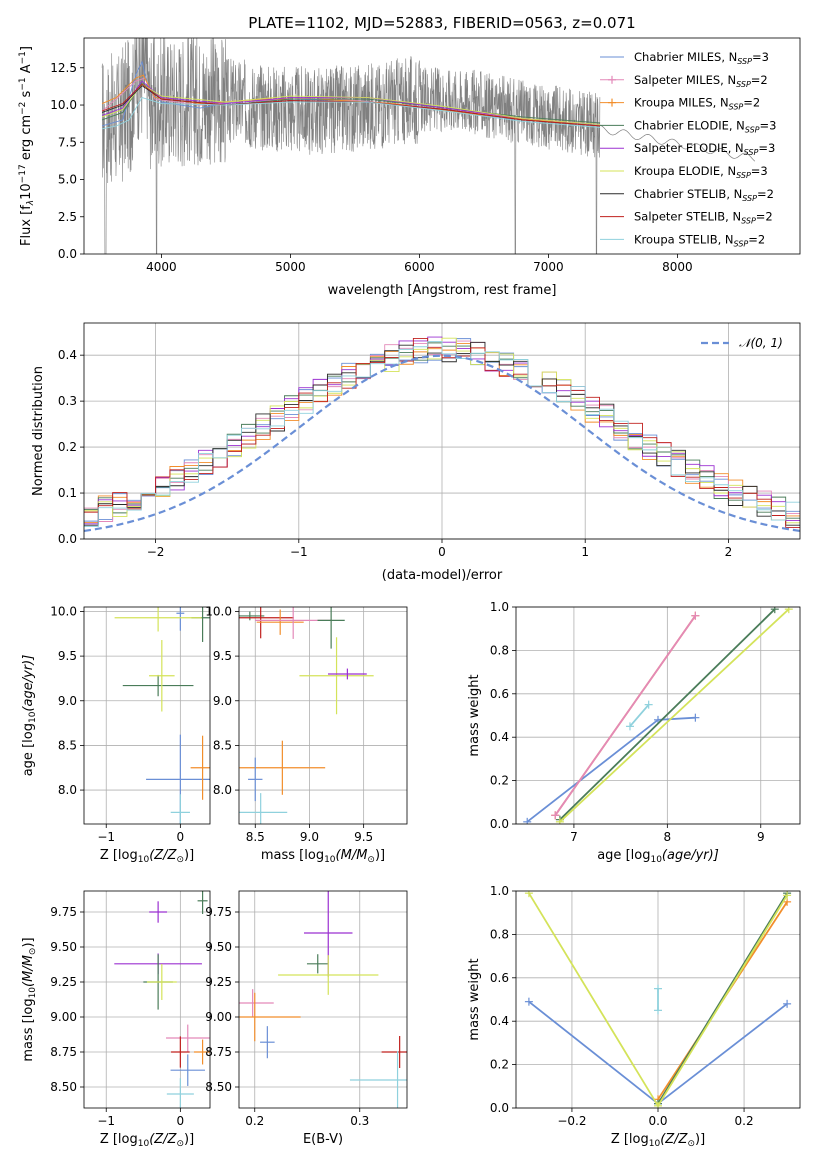  What do you see at coordinates (687, 217) in the screenshot?
I see `legend-entry-part: Salpeter STELIB, N` at bounding box center [687, 217].